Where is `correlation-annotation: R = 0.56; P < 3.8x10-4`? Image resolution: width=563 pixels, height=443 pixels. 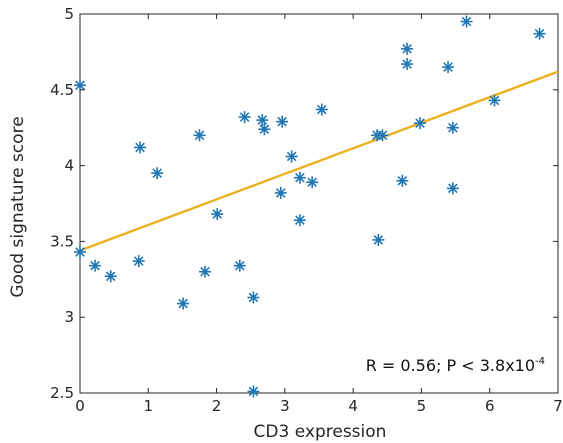 correlation-annotation: R = 0.56; P < 3.8x10-4 is located at coordinates (455, 365).